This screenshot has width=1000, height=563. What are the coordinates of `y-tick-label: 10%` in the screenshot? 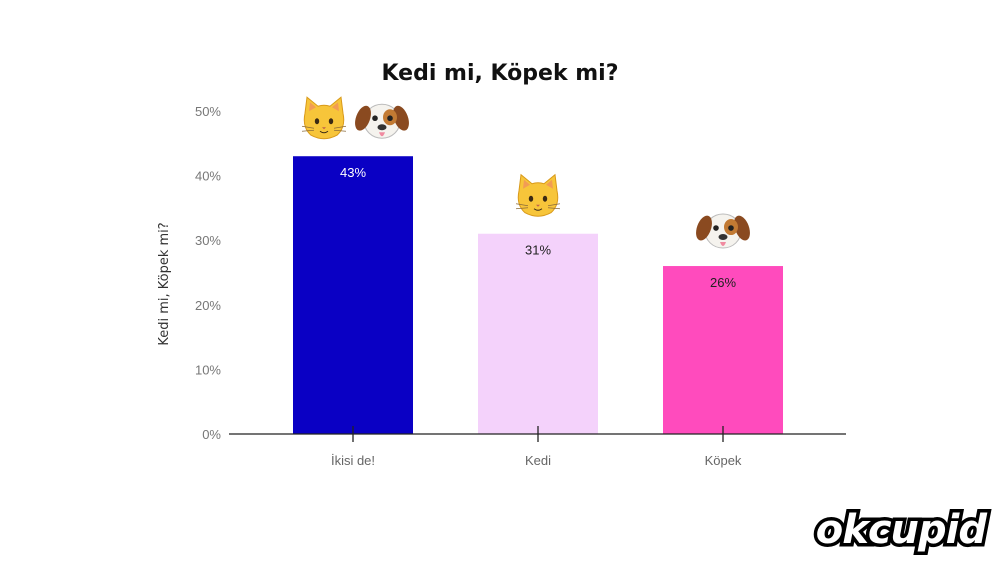 It's located at (208, 369).